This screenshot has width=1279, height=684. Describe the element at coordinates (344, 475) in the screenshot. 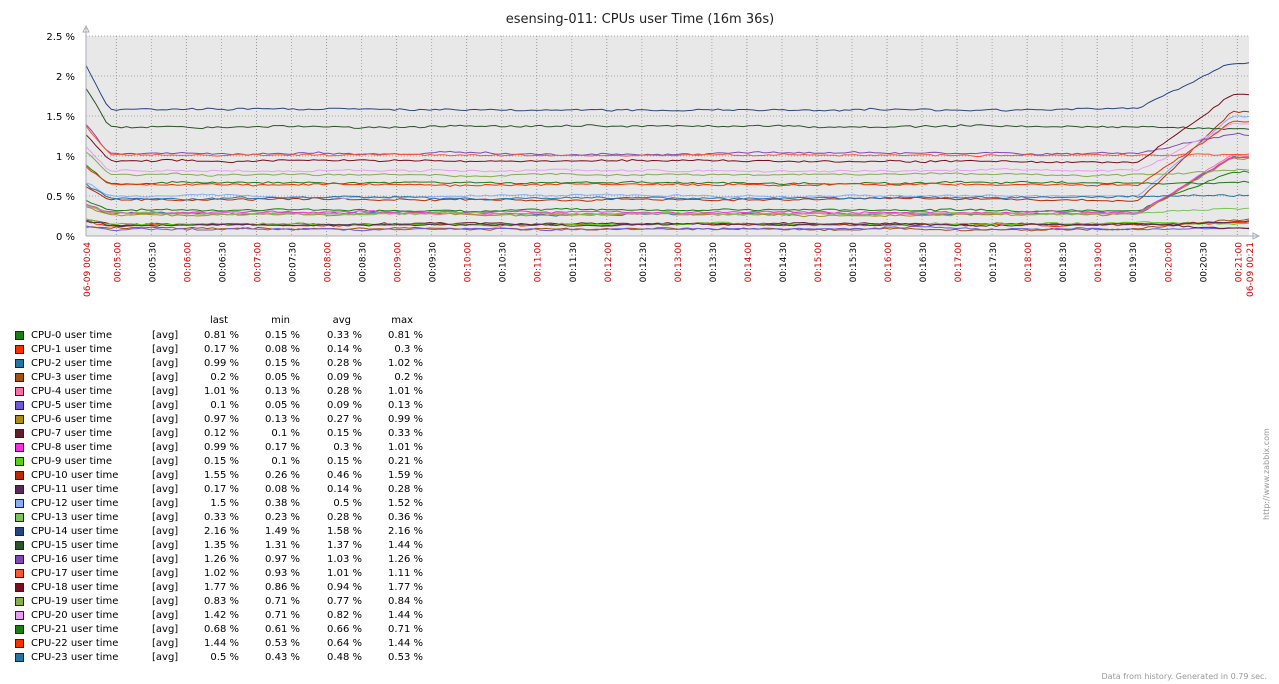

I see `legend-avg-value: 0.46 %` at that location.